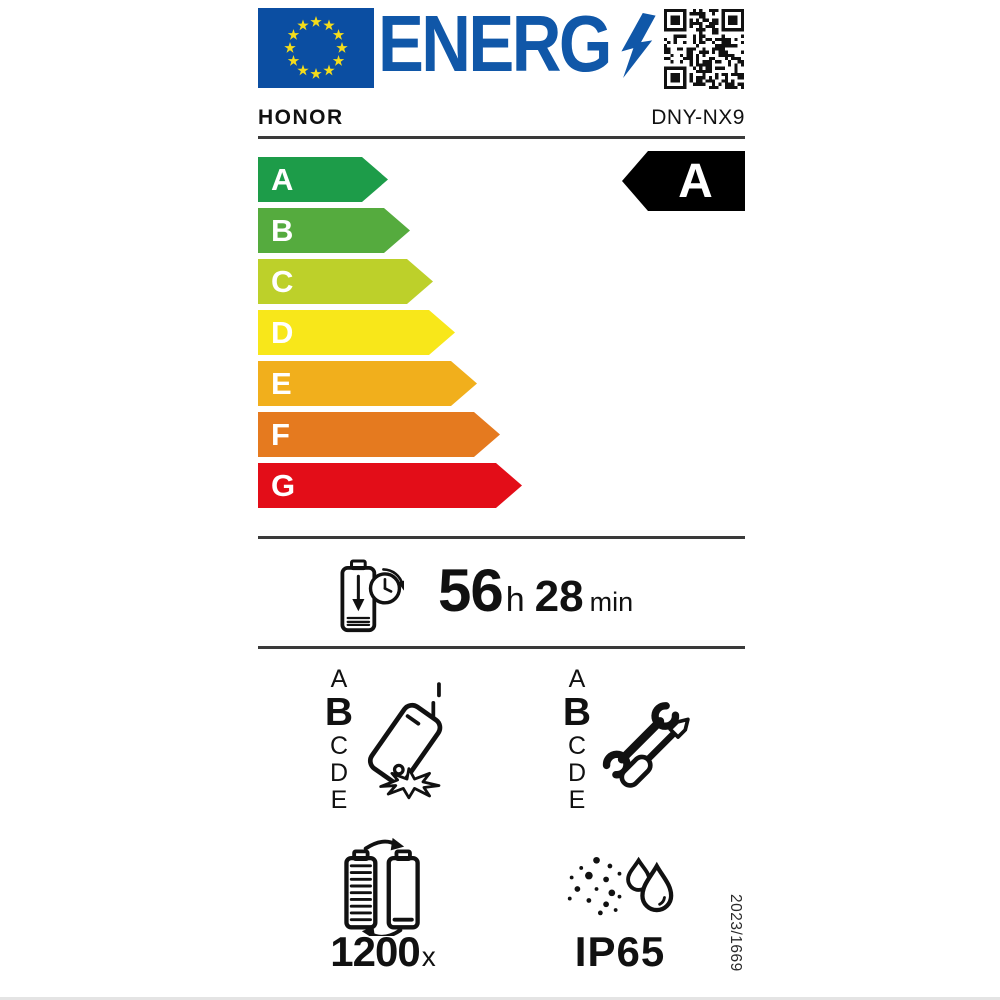 Image resolution: width=1000 pixels, height=1000 pixels. Describe the element at coordinates (379, 434) in the screenshot. I see `class-arrow-f: F` at that location.